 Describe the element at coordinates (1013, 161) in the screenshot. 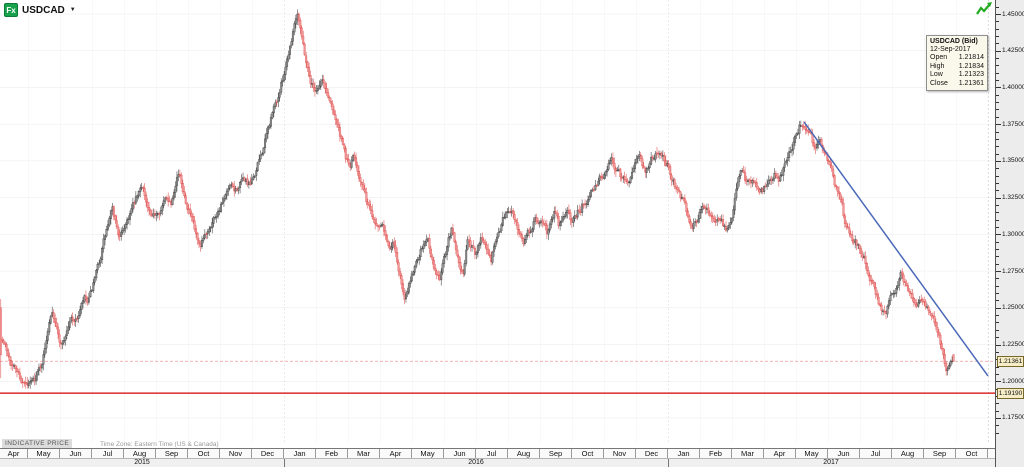

I see `price-tick-label: 1.35000` at that location.